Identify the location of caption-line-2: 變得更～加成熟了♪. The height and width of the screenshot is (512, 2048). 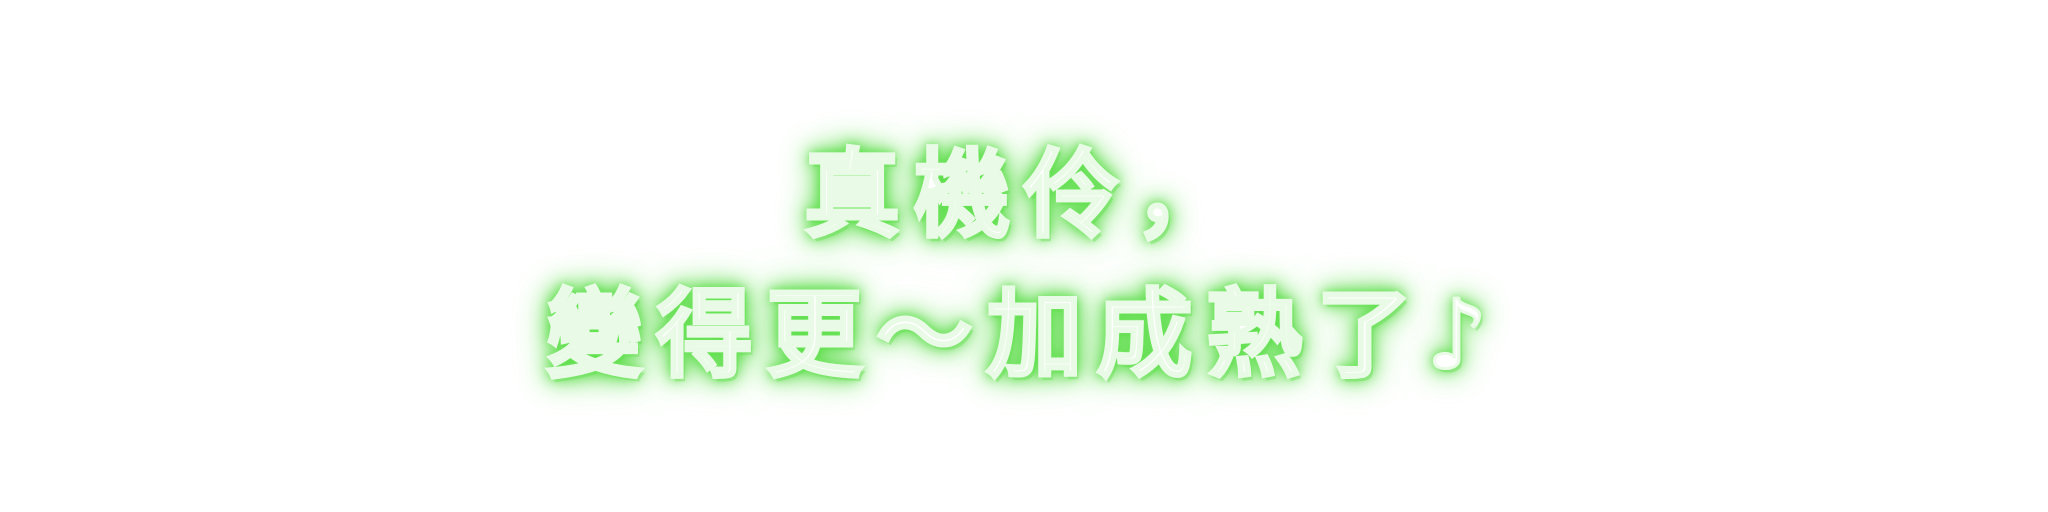
(1023, 335).